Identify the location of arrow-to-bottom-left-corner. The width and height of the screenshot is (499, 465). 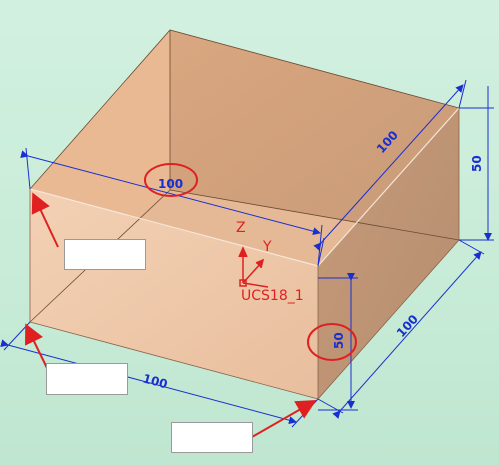
(37, 347).